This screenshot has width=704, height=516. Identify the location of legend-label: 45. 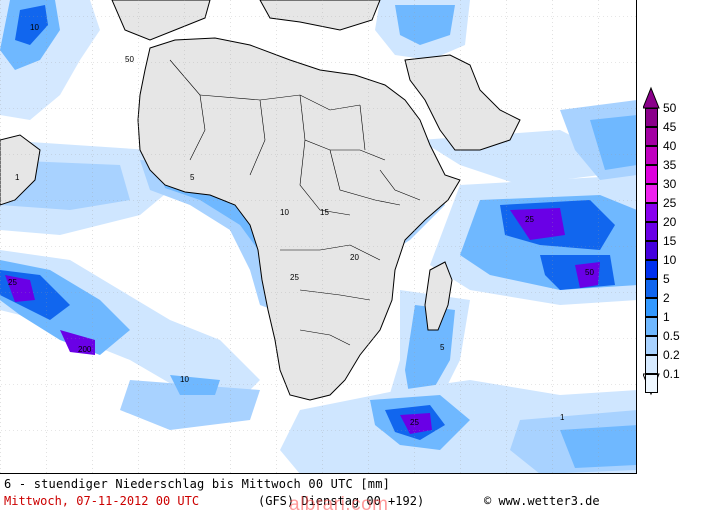
(670, 127).